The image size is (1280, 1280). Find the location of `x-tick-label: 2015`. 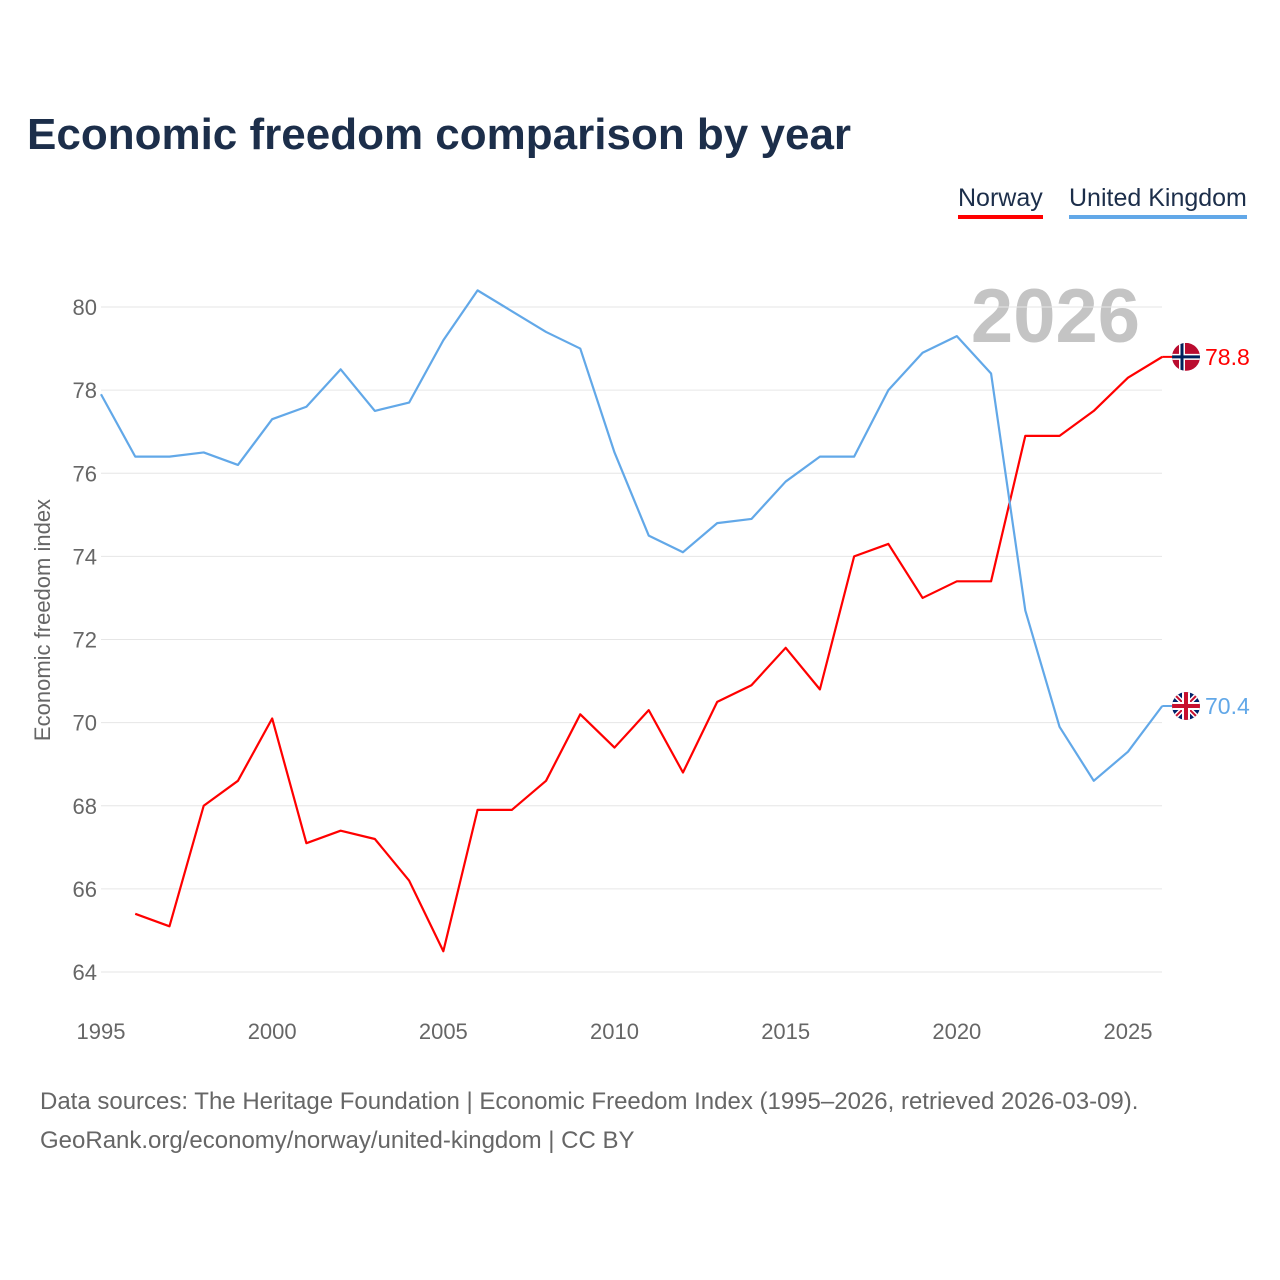

x-tick-label: 2015 is located at coordinates (785, 1031).